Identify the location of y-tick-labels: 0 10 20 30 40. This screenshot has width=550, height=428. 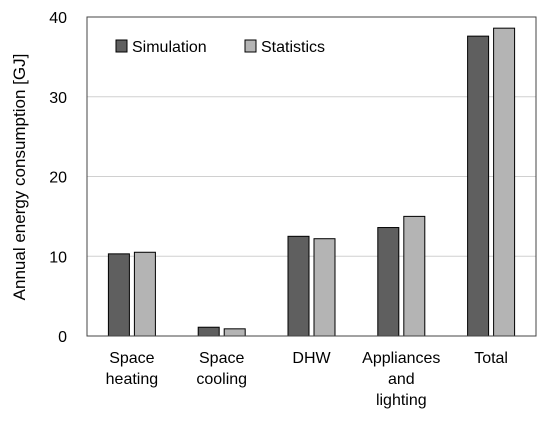
(58, 178).